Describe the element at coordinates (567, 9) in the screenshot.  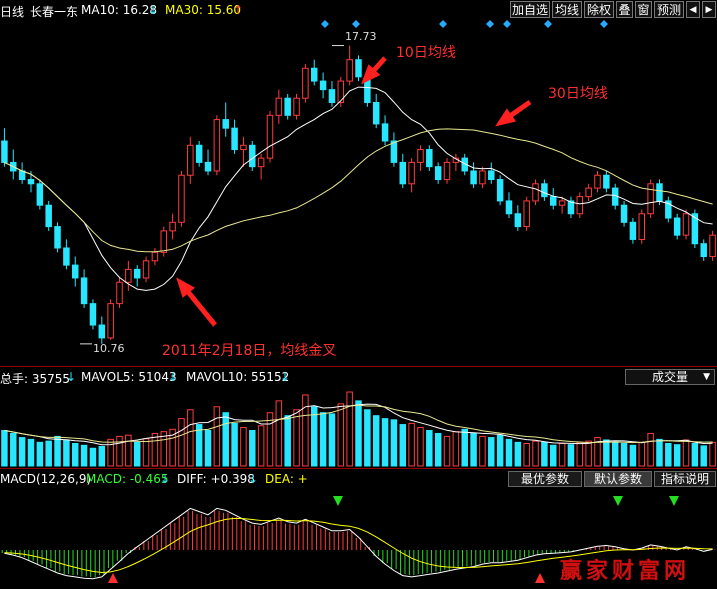
I see `ma-button: 均线` at that location.